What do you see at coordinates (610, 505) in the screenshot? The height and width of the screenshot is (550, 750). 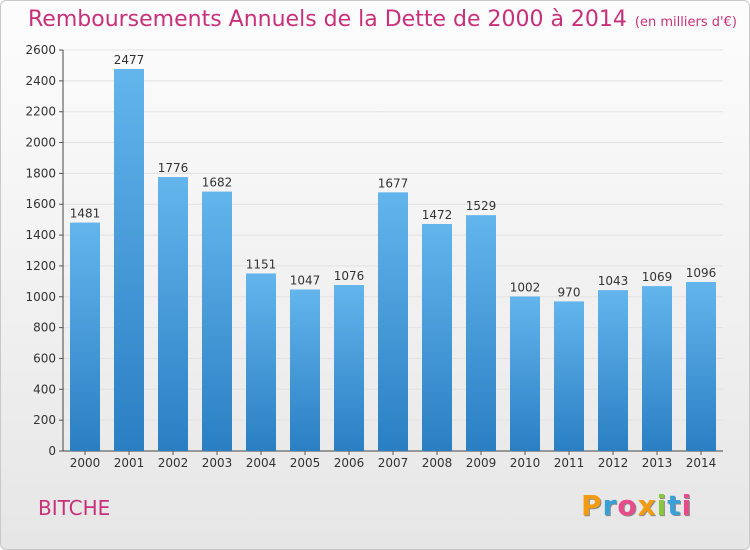 I see `logo-letter: r` at bounding box center [610, 505].